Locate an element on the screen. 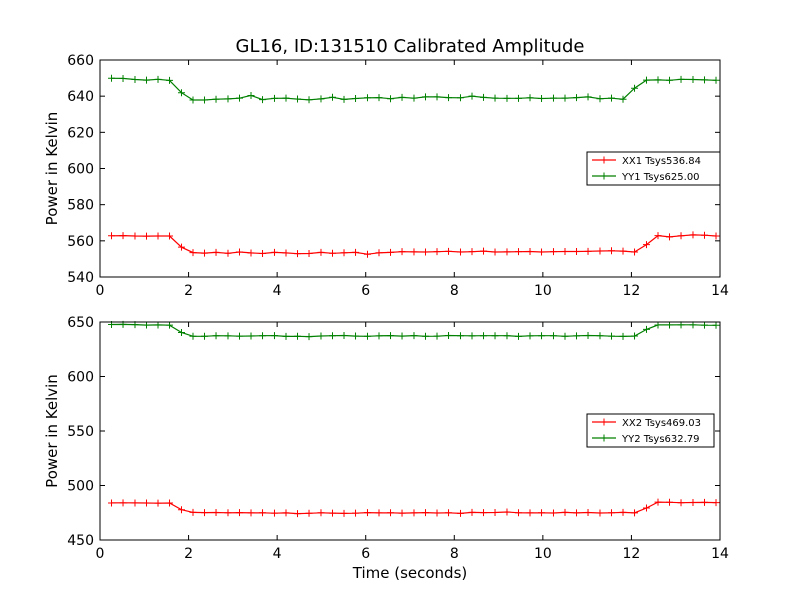 Image resolution: width=800 pixels, height=600 pixels. y-tick-label: 580 is located at coordinates (80, 206).